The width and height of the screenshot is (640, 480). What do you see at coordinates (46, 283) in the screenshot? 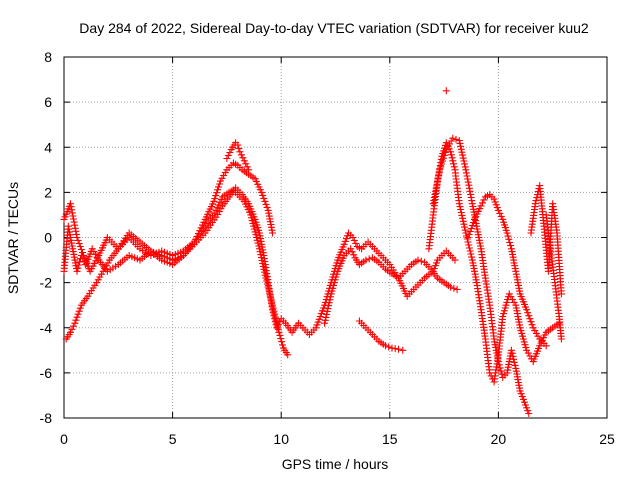
I see `y-tick-label: -2` at bounding box center [46, 283].